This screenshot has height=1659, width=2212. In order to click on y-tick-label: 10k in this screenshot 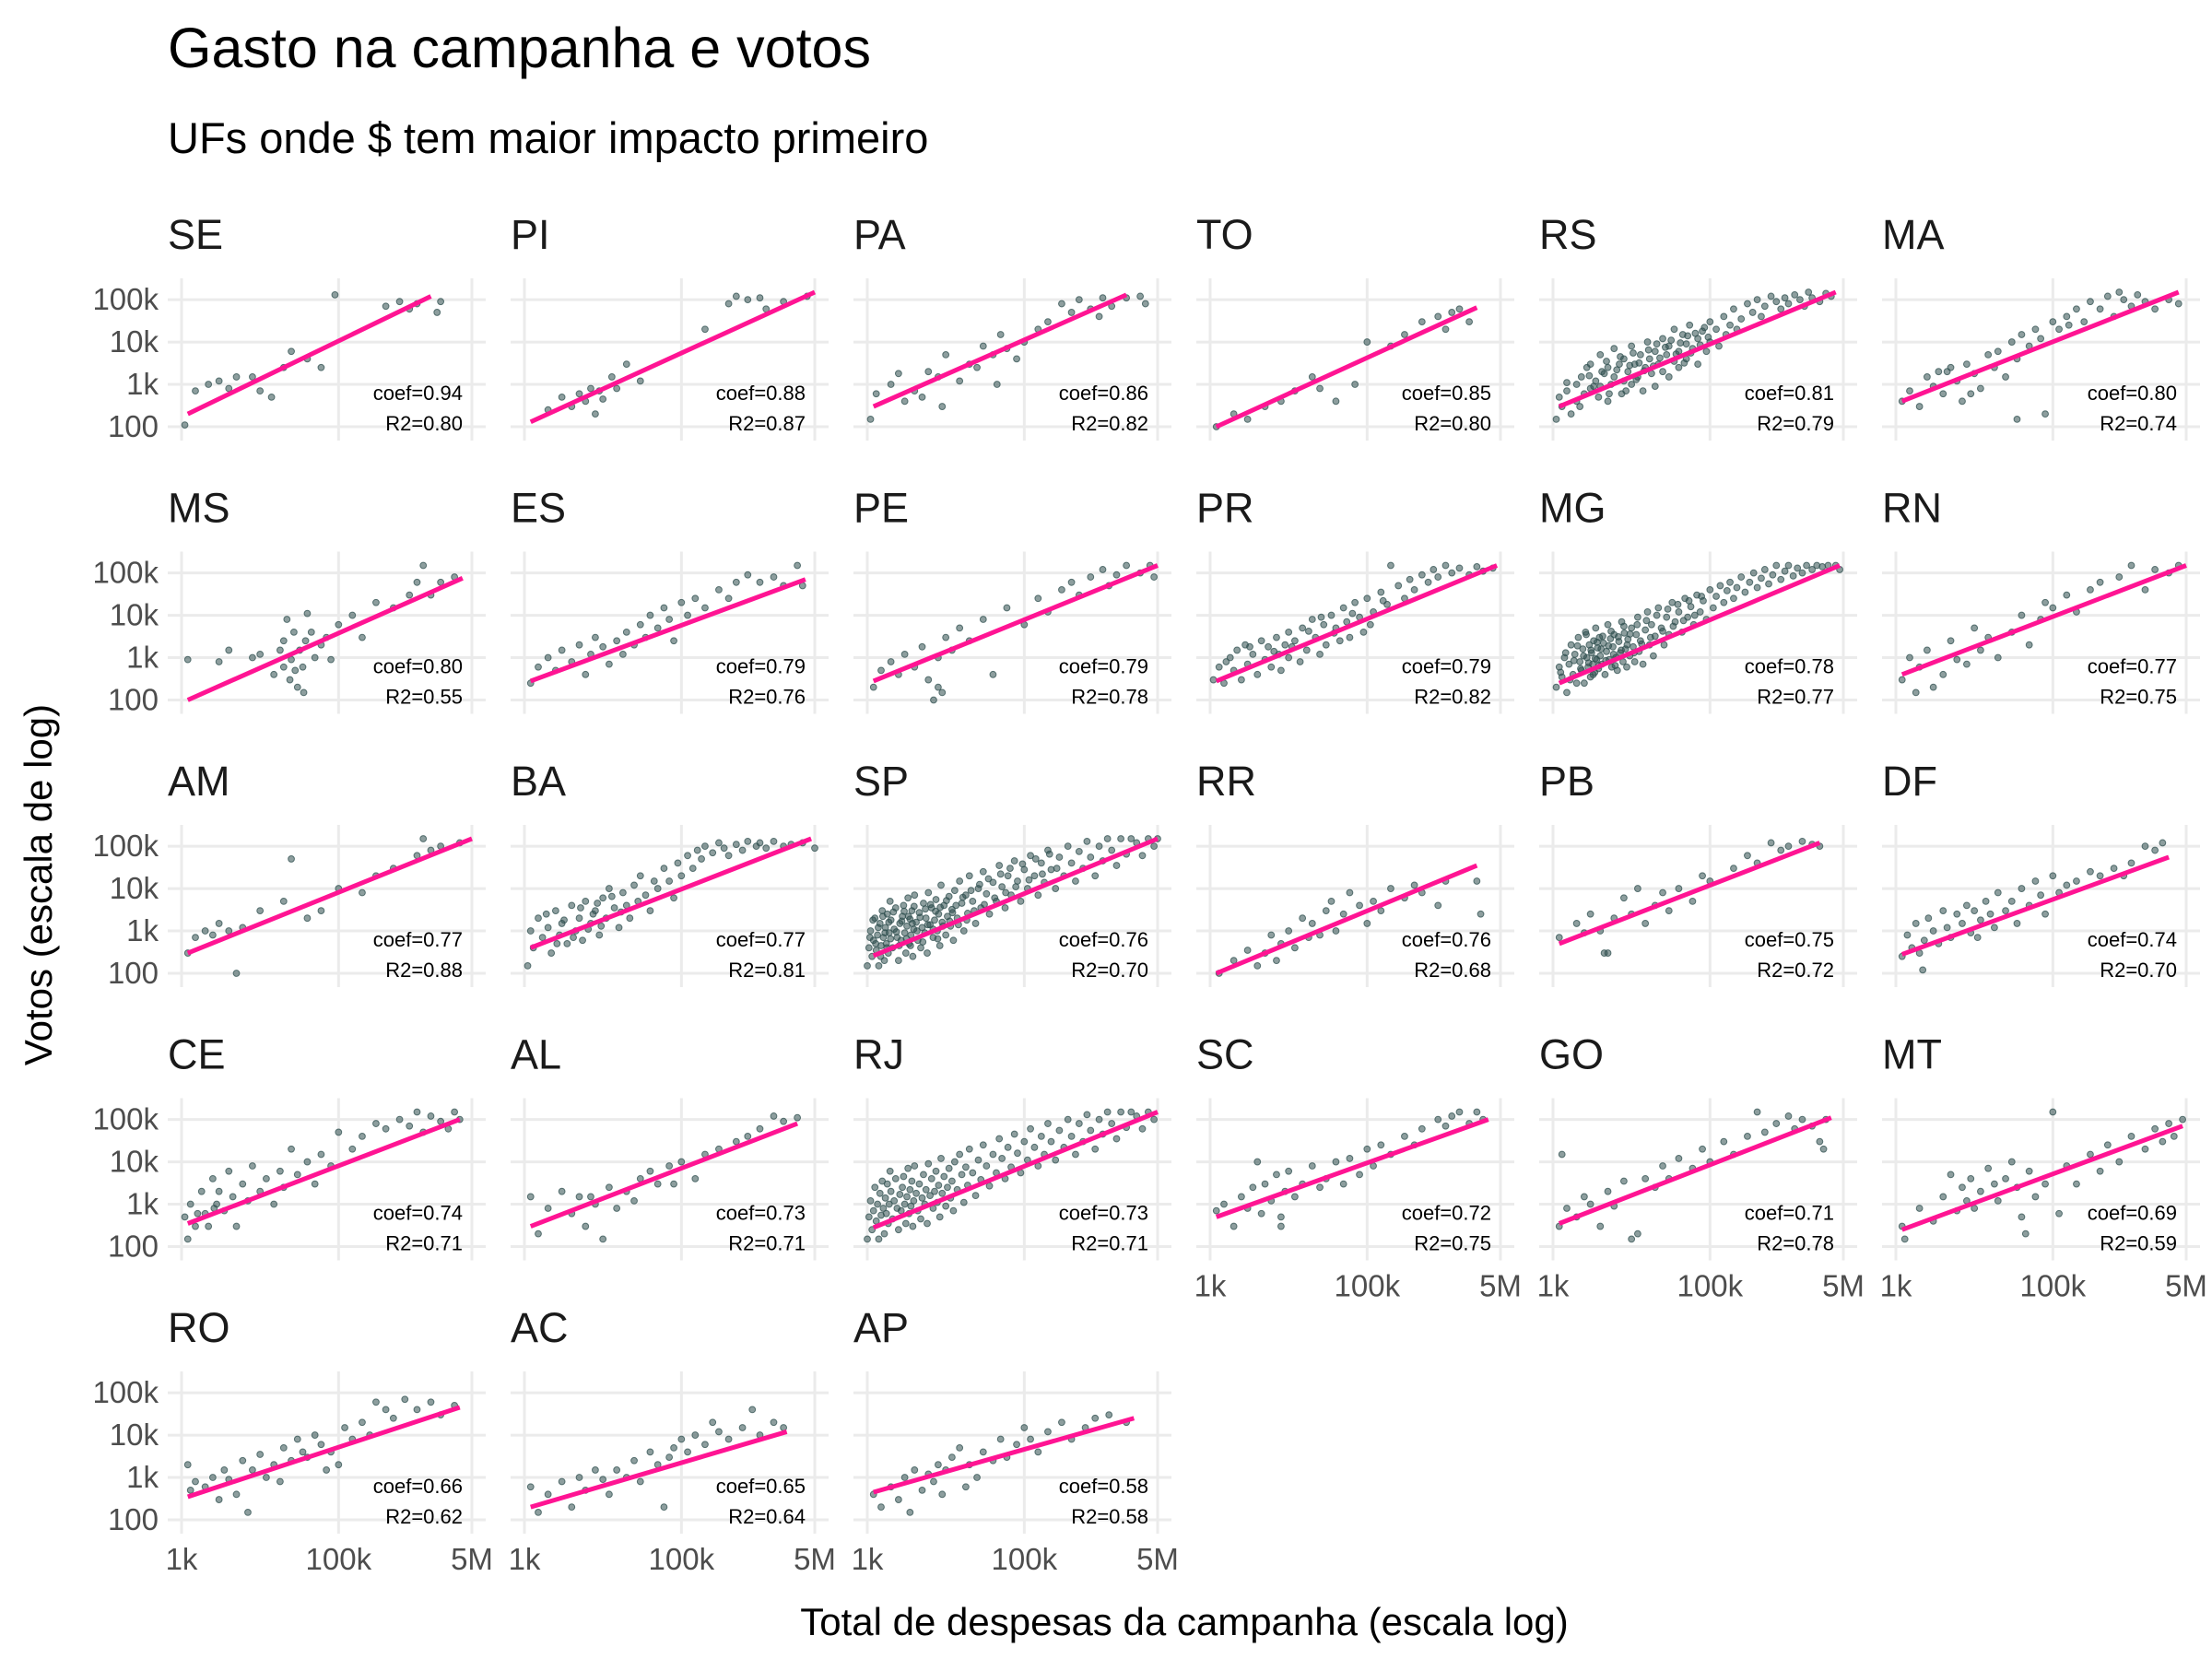, I will do `click(134, 1435)`.